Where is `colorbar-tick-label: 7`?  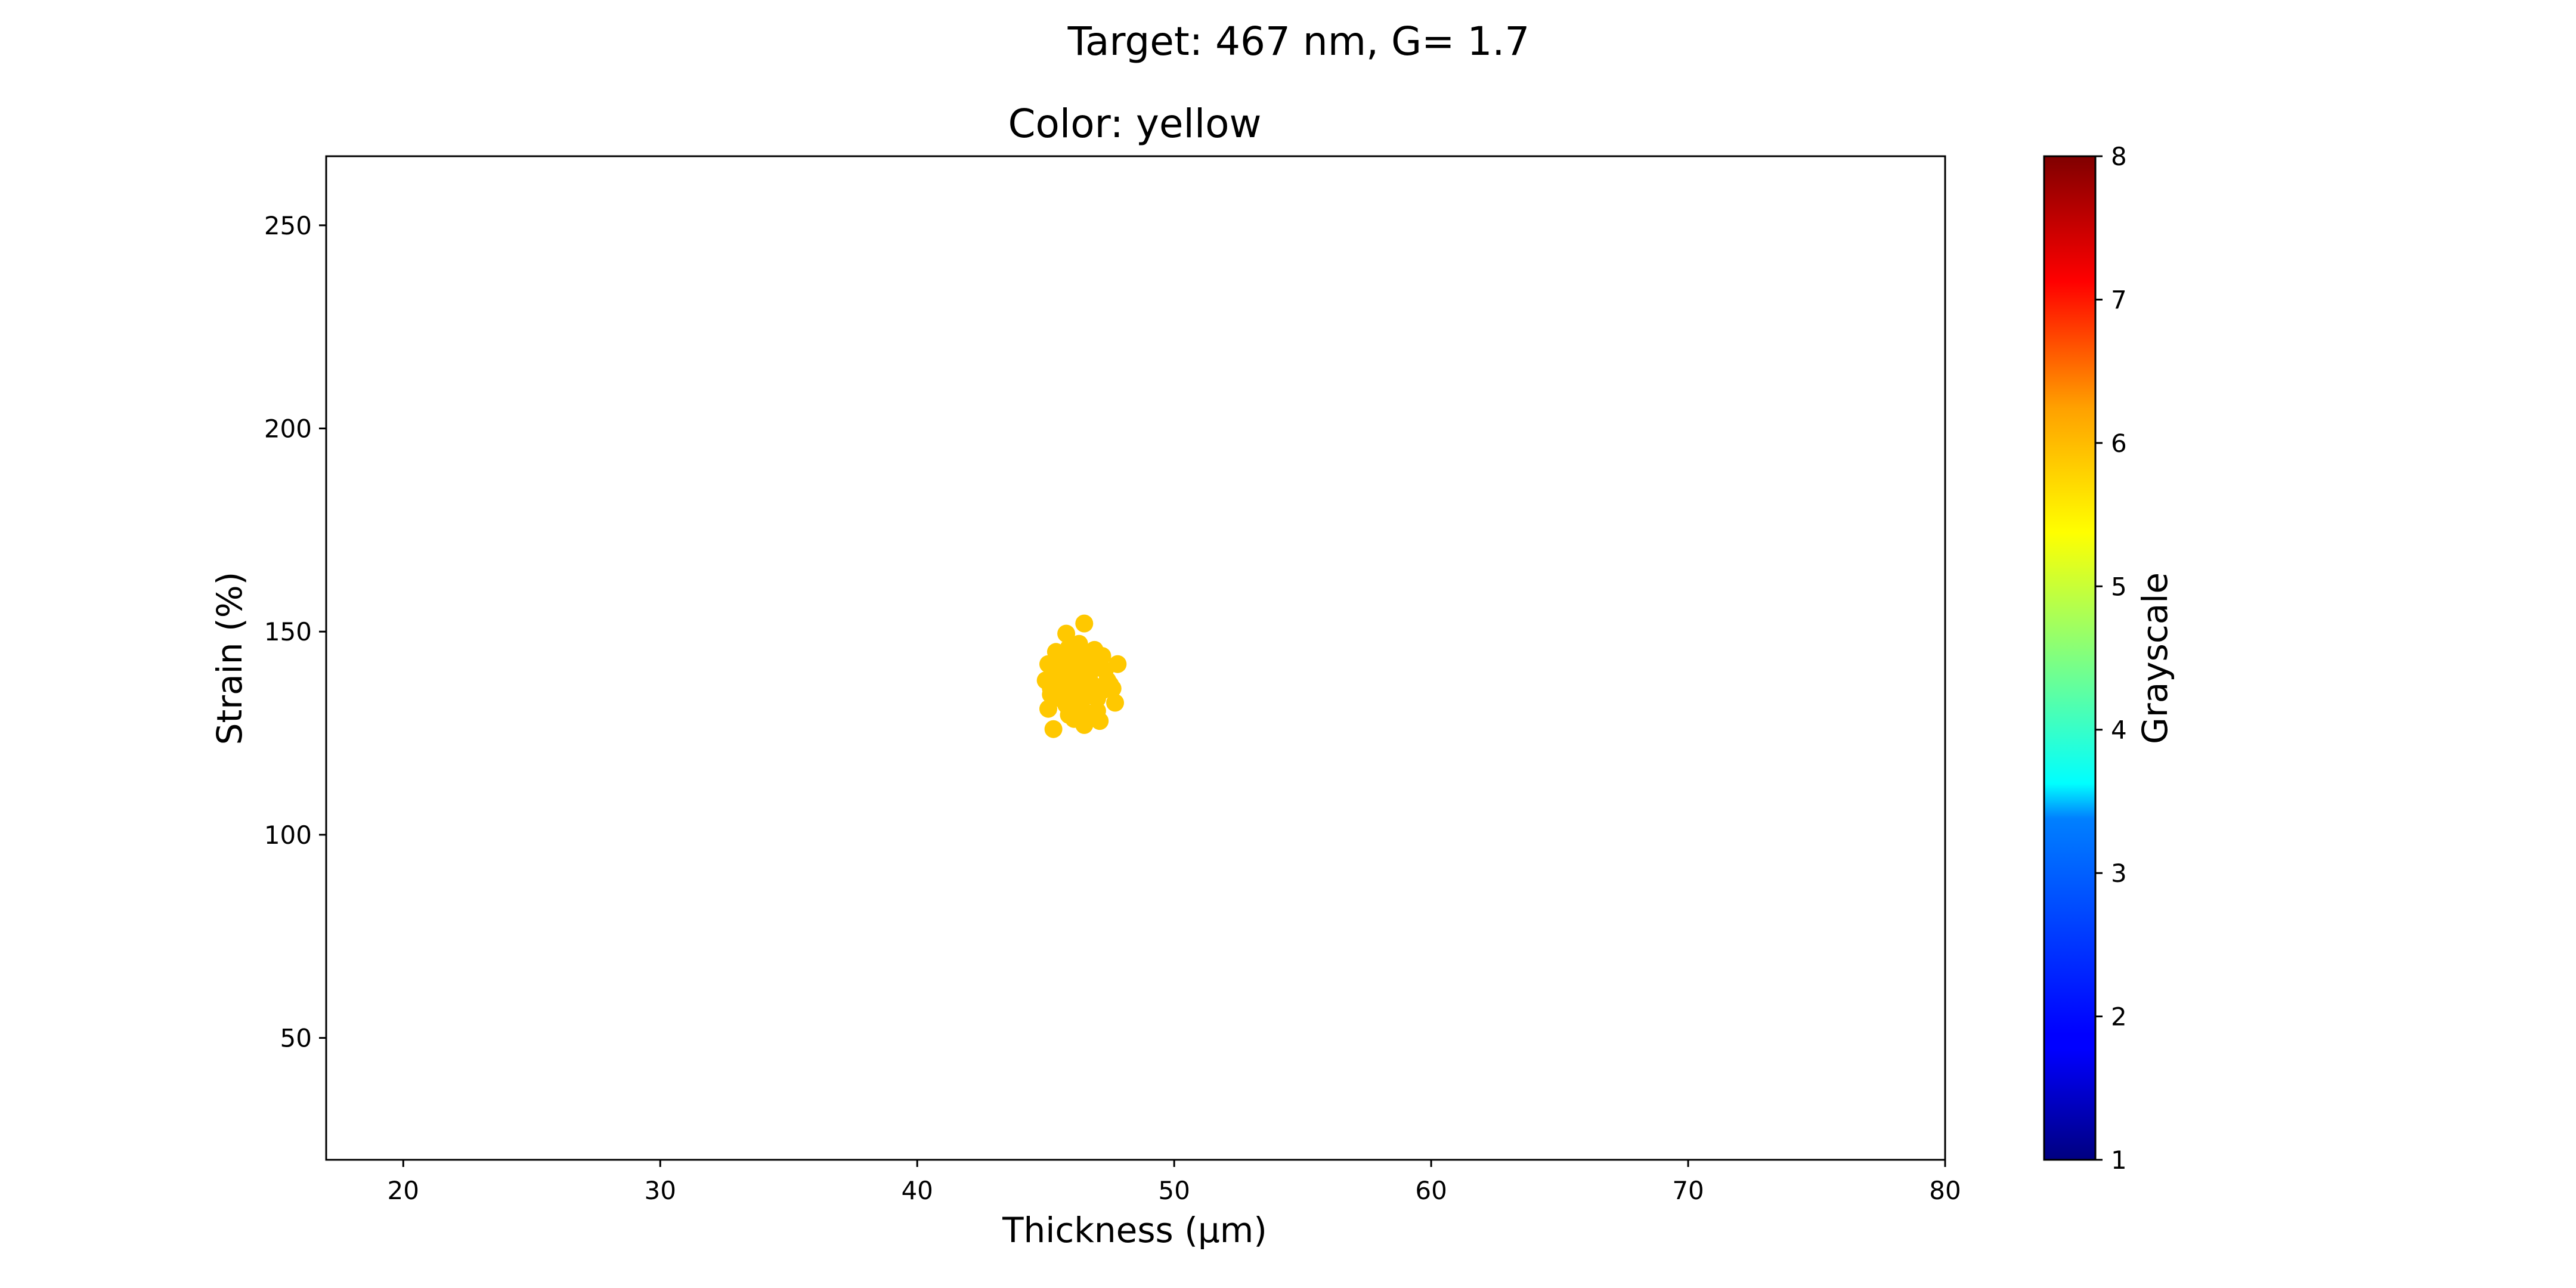
colorbar-tick-label: 7 is located at coordinates (2119, 299).